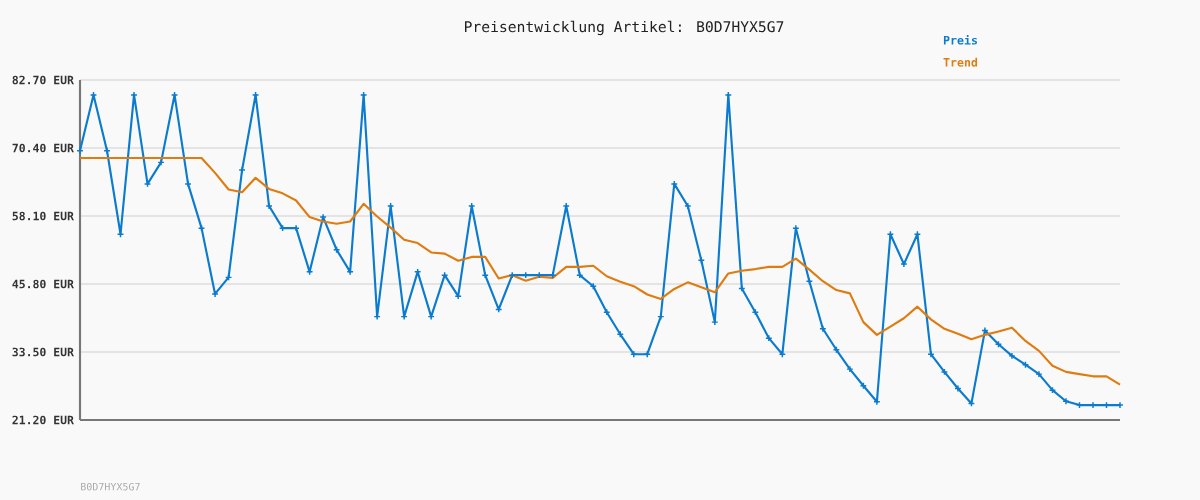 Image resolution: width=1200 pixels, height=500 pixels. What do you see at coordinates (960, 62) in the screenshot?
I see `text: Trend` at bounding box center [960, 62].